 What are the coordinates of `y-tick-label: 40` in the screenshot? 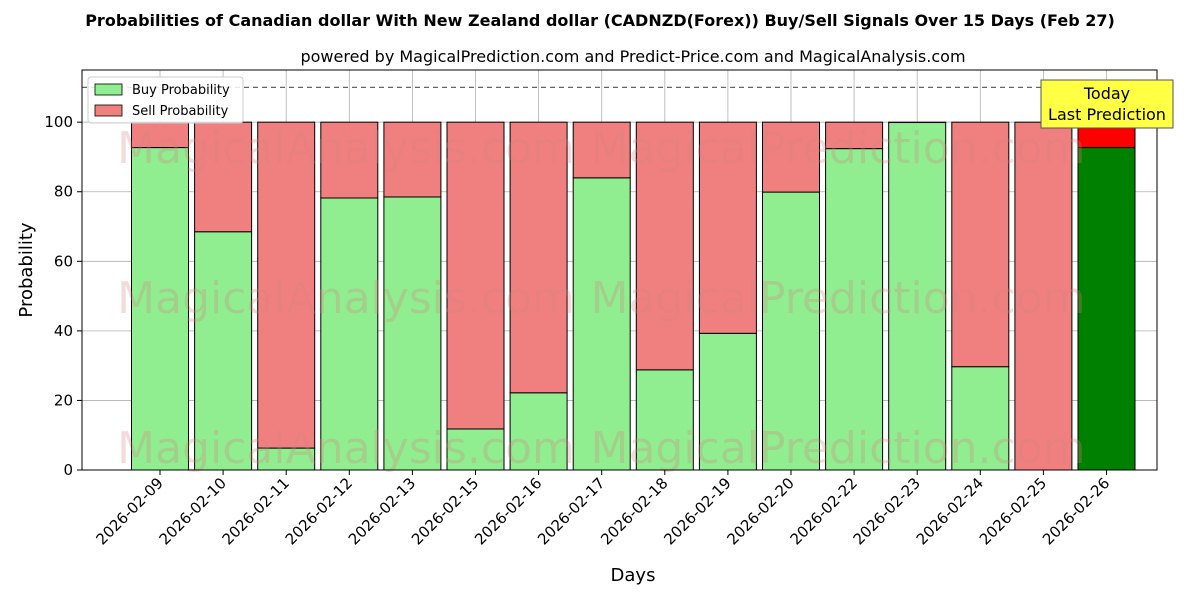 It's located at (63, 331).